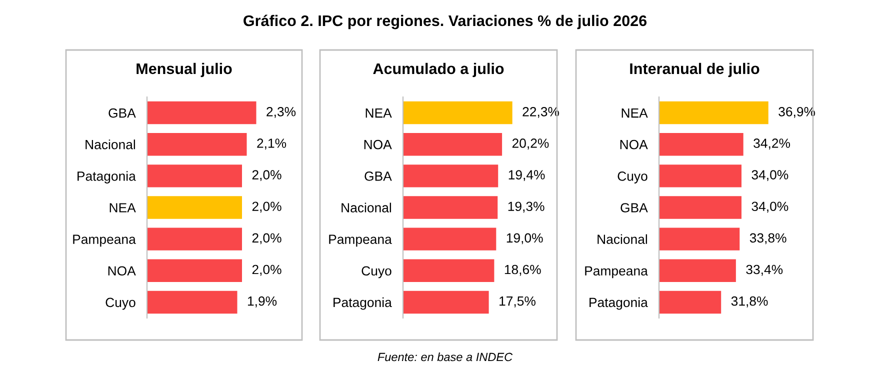 Image resolution: width=890 pixels, height=389 pixels. What do you see at coordinates (749, 302) in the screenshot?
I see `data-label: 31,8%` at bounding box center [749, 302].